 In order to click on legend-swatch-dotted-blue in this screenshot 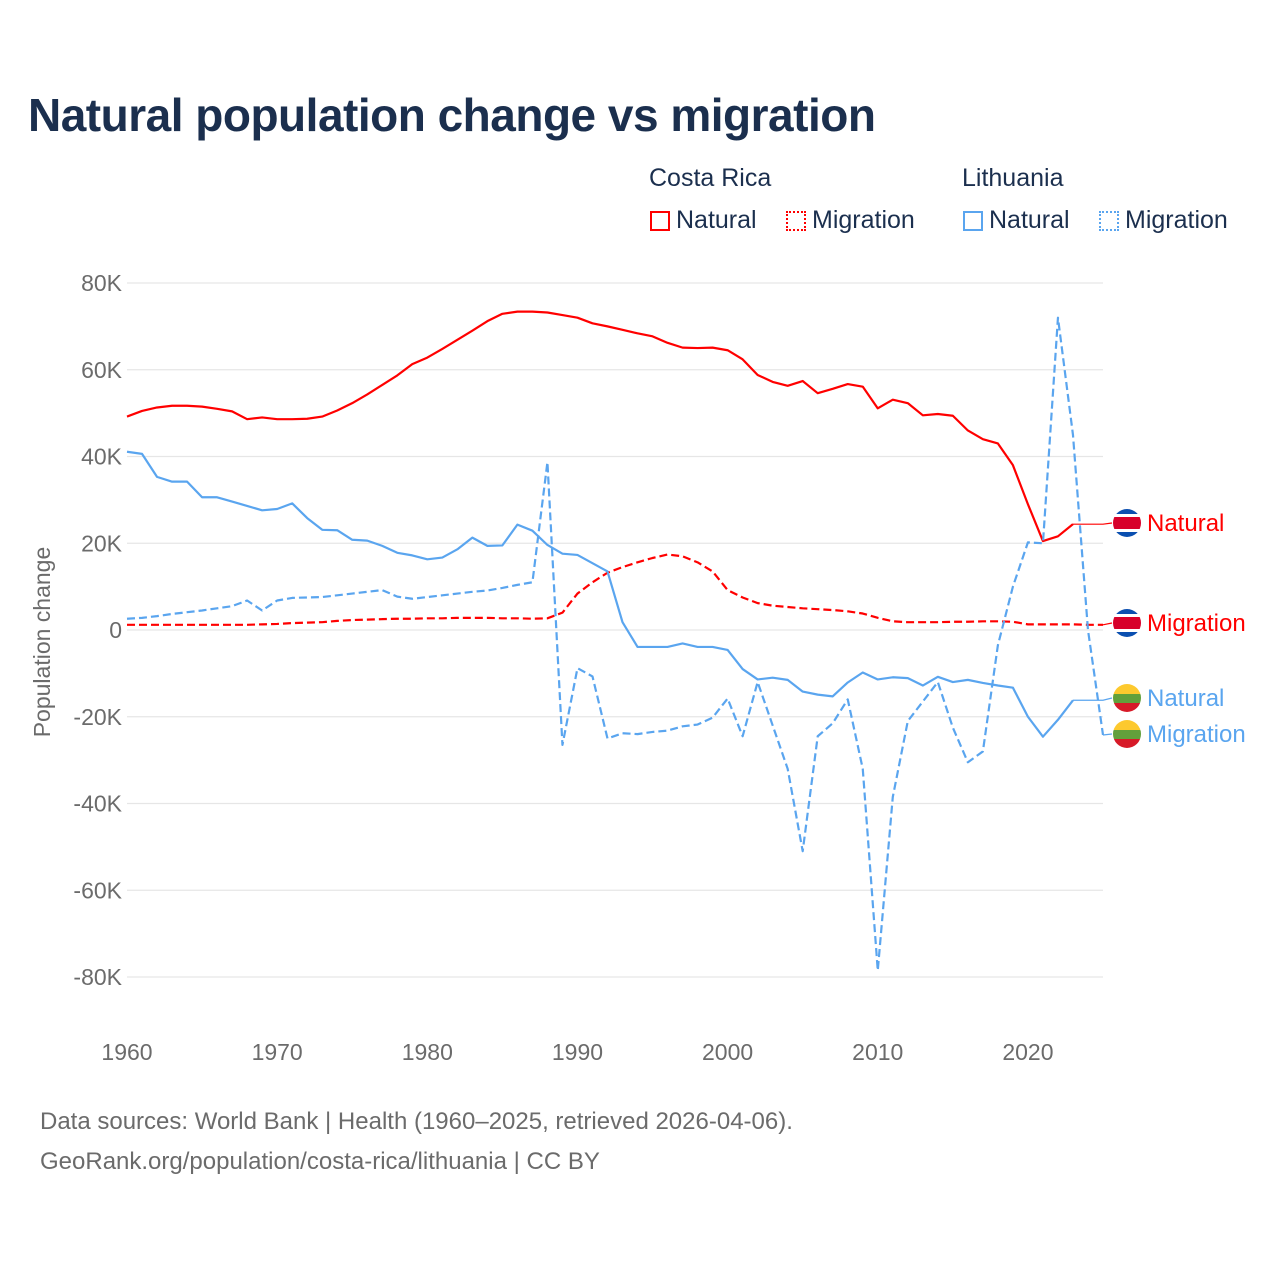, I will do `click(1109, 220)`.